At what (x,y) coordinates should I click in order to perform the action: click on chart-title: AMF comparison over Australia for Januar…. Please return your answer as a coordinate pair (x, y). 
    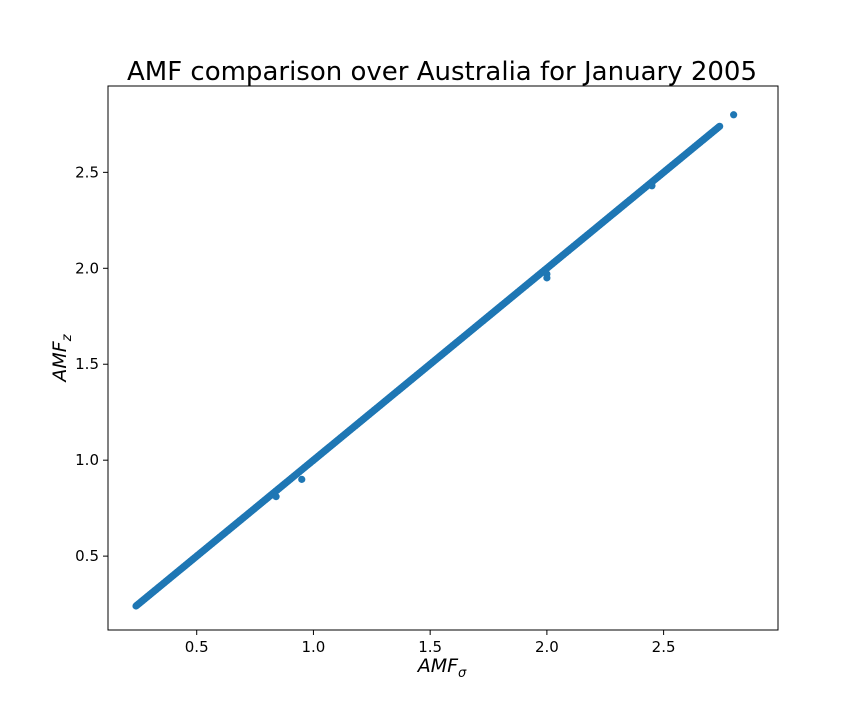
    Looking at the image, I should click on (442, 72).